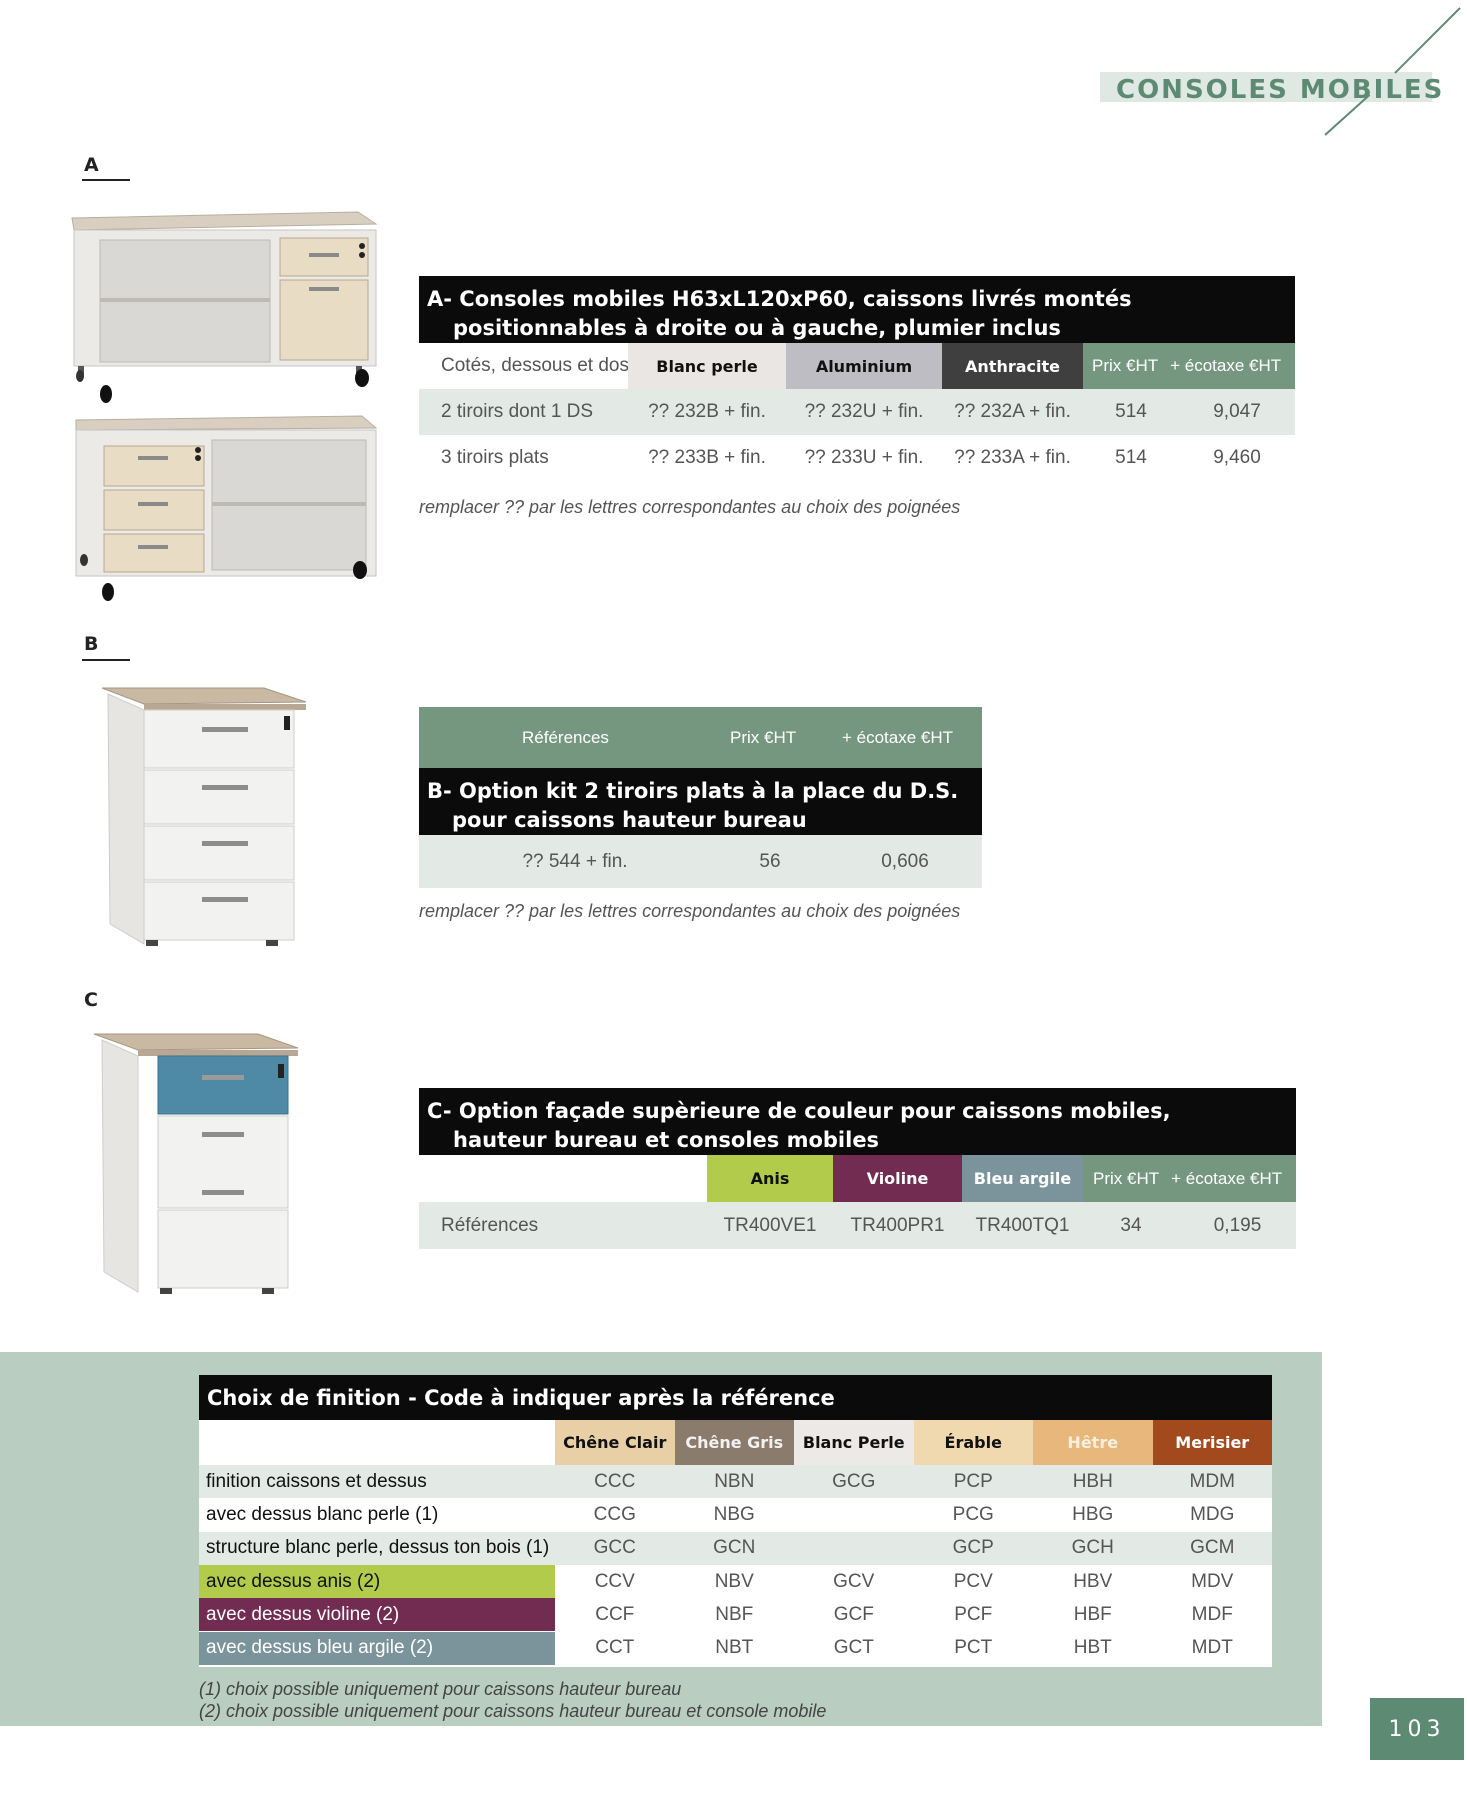 This screenshot has width=1467, height=1800. What do you see at coordinates (898, 737) in the screenshot?
I see `table-b-ecotaxe-label: + écotaxe €HT` at bounding box center [898, 737].